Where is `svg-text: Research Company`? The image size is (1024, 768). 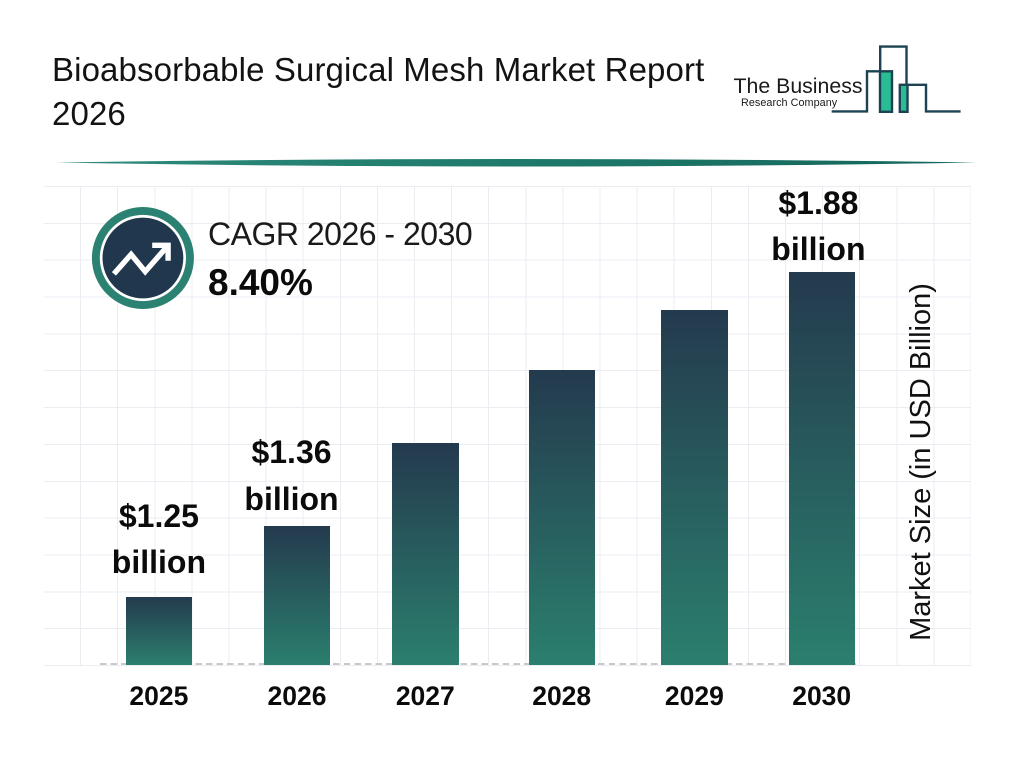
svg-text: Research Company is located at coordinates (789, 103).